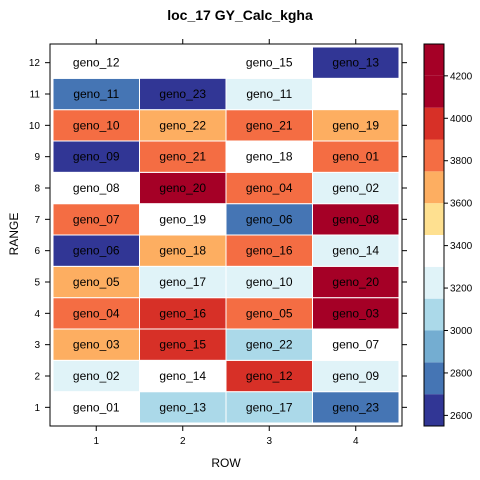 The width and height of the screenshot is (480, 480). I want to click on chart-title: loc_17 GY_Calc_kgha, so click(240, 15).